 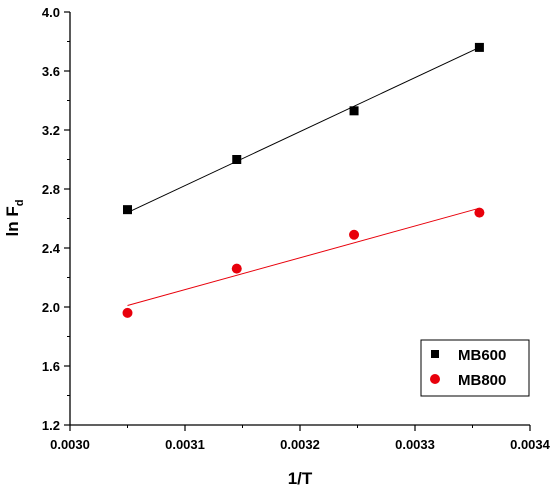 I want to click on legend-box, so click(x=475, y=368).